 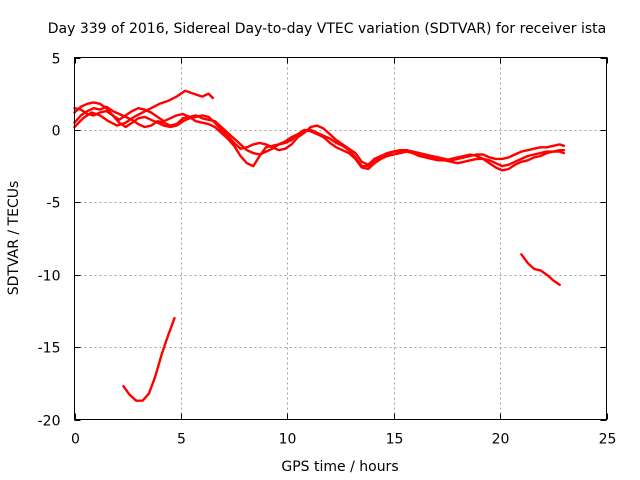 I want to click on x-tick-label: 20, so click(x=501, y=440).